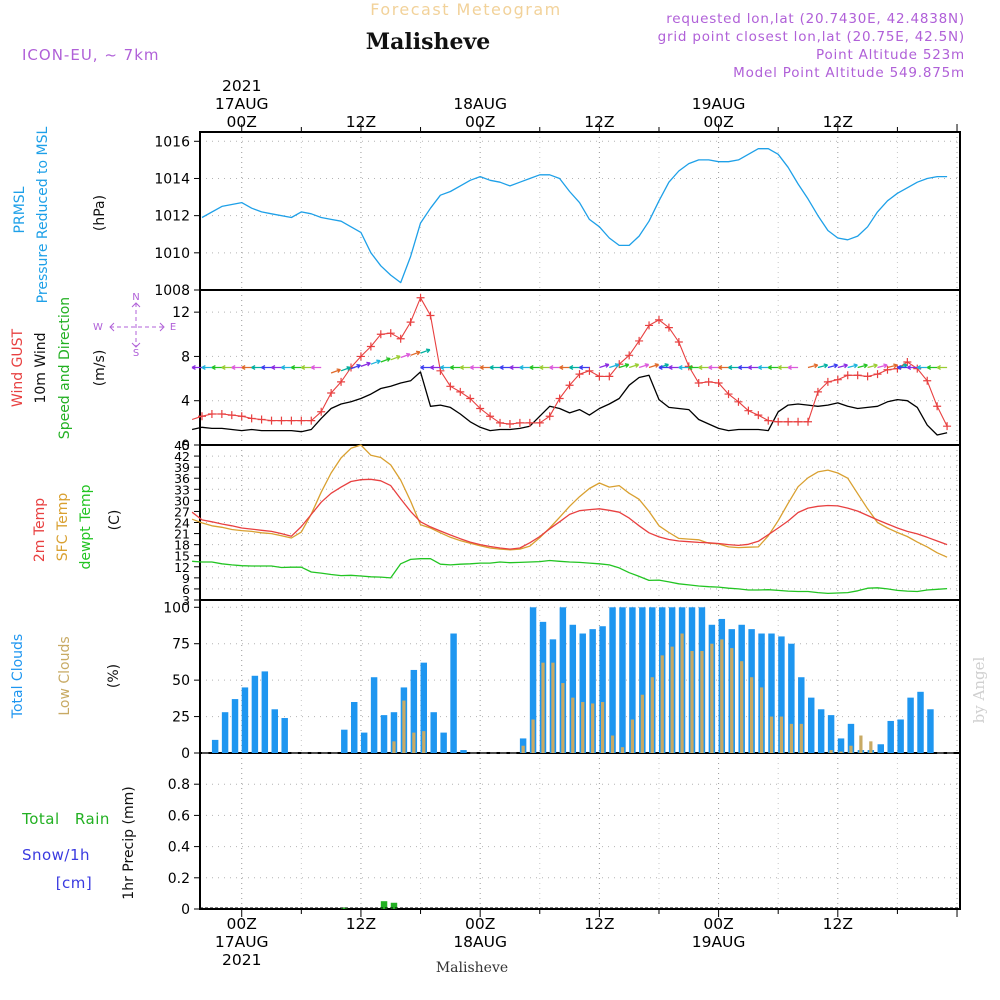  I want to click on temp2m-label: 2m Temp, so click(40, 530).